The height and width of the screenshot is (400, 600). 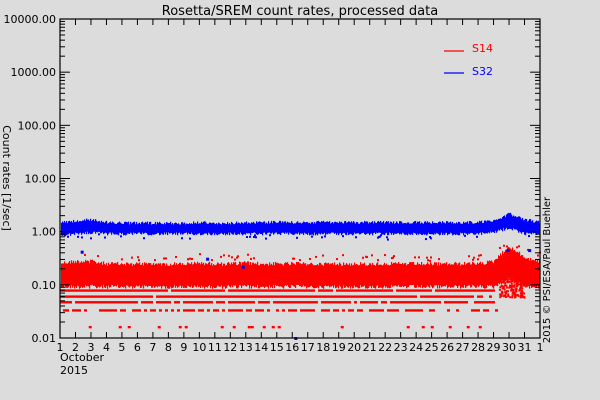 I want to click on y-tick-label: 1.00, so click(x=44, y=232).